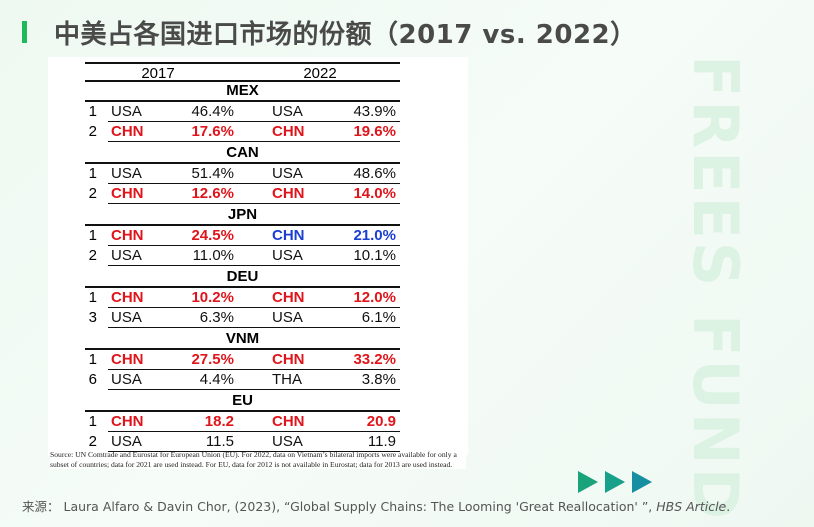 Image resolution: width=814 pixels, height=527 pixels. Describe the element at coordinates (345, 35) in the screenshot. I see `slide-title: 中美占各国进口市场的份额（2017 vs. 2022）` at that location.